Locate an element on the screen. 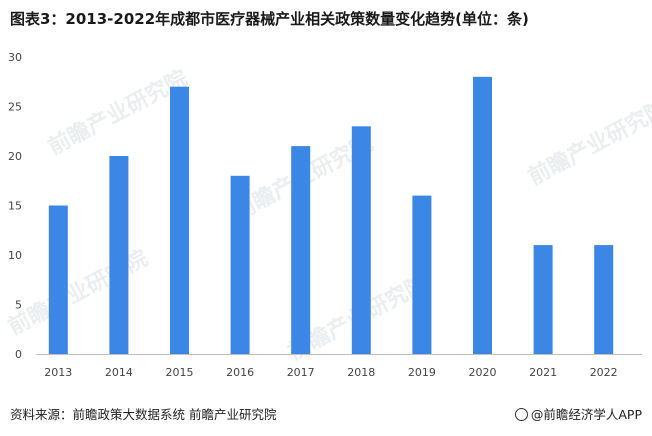 The height and width of the screenshot is (436, 652). x-tick-label: 2016 is located at coordinates (240, 372).